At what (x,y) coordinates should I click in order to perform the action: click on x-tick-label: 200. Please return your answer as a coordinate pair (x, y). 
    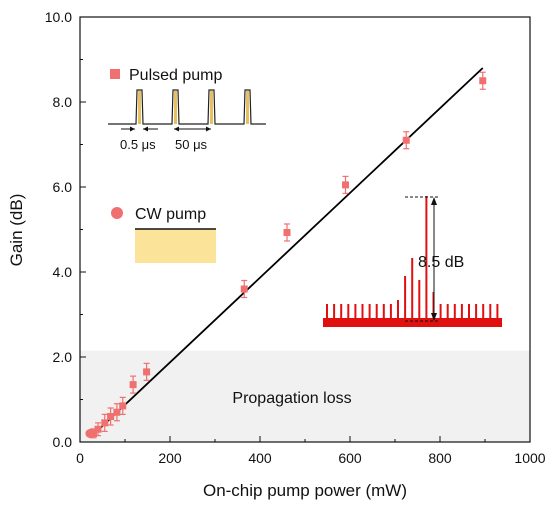
    Looking at the image, I should click on (170, 458).